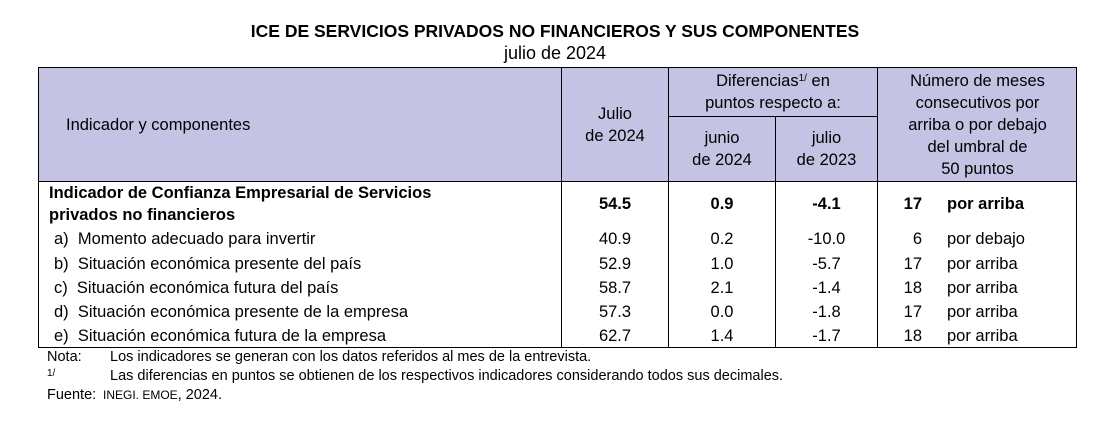 This screenshot has height=430, width=1102. Describe the element at coordinates (802, 78) in the screenshot. I see `footnote-ref: 1/` at that location.